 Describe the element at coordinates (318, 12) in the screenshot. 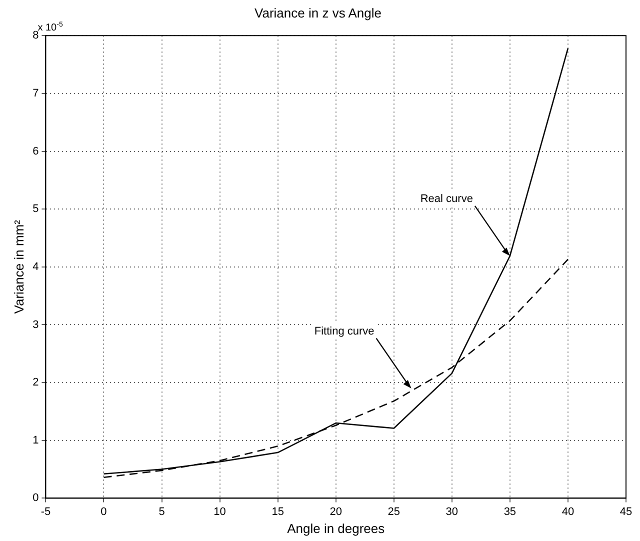

I see `chart-title: Variance in z vs Angle` at that location.